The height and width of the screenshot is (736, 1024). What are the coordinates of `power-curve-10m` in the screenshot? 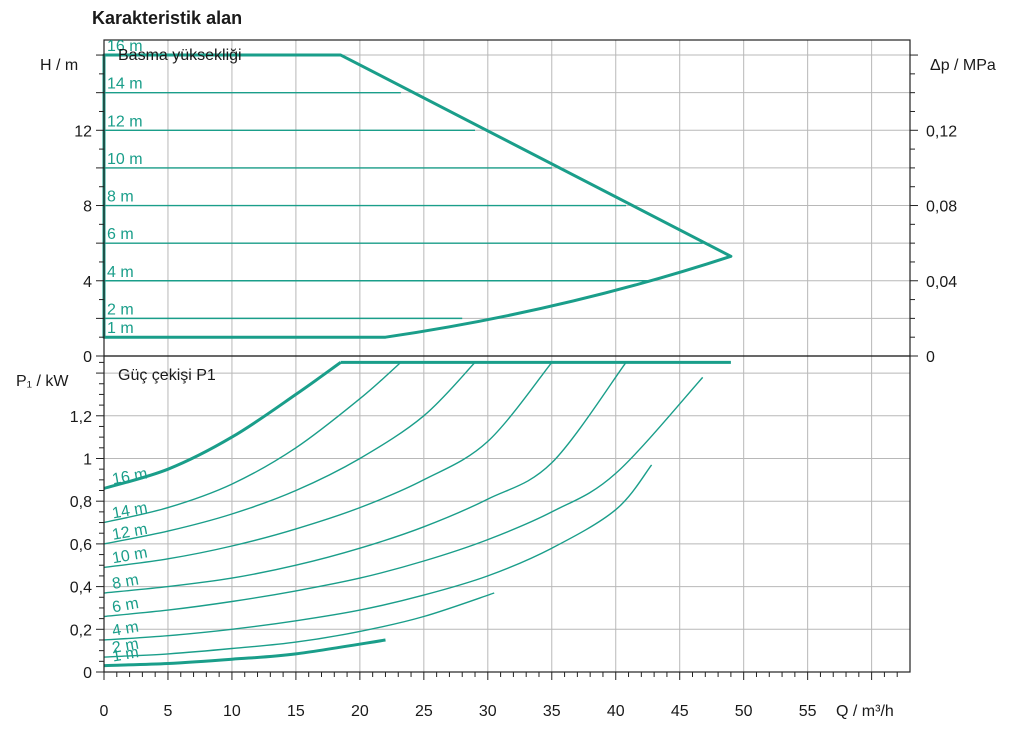 It's located at (328, 465).